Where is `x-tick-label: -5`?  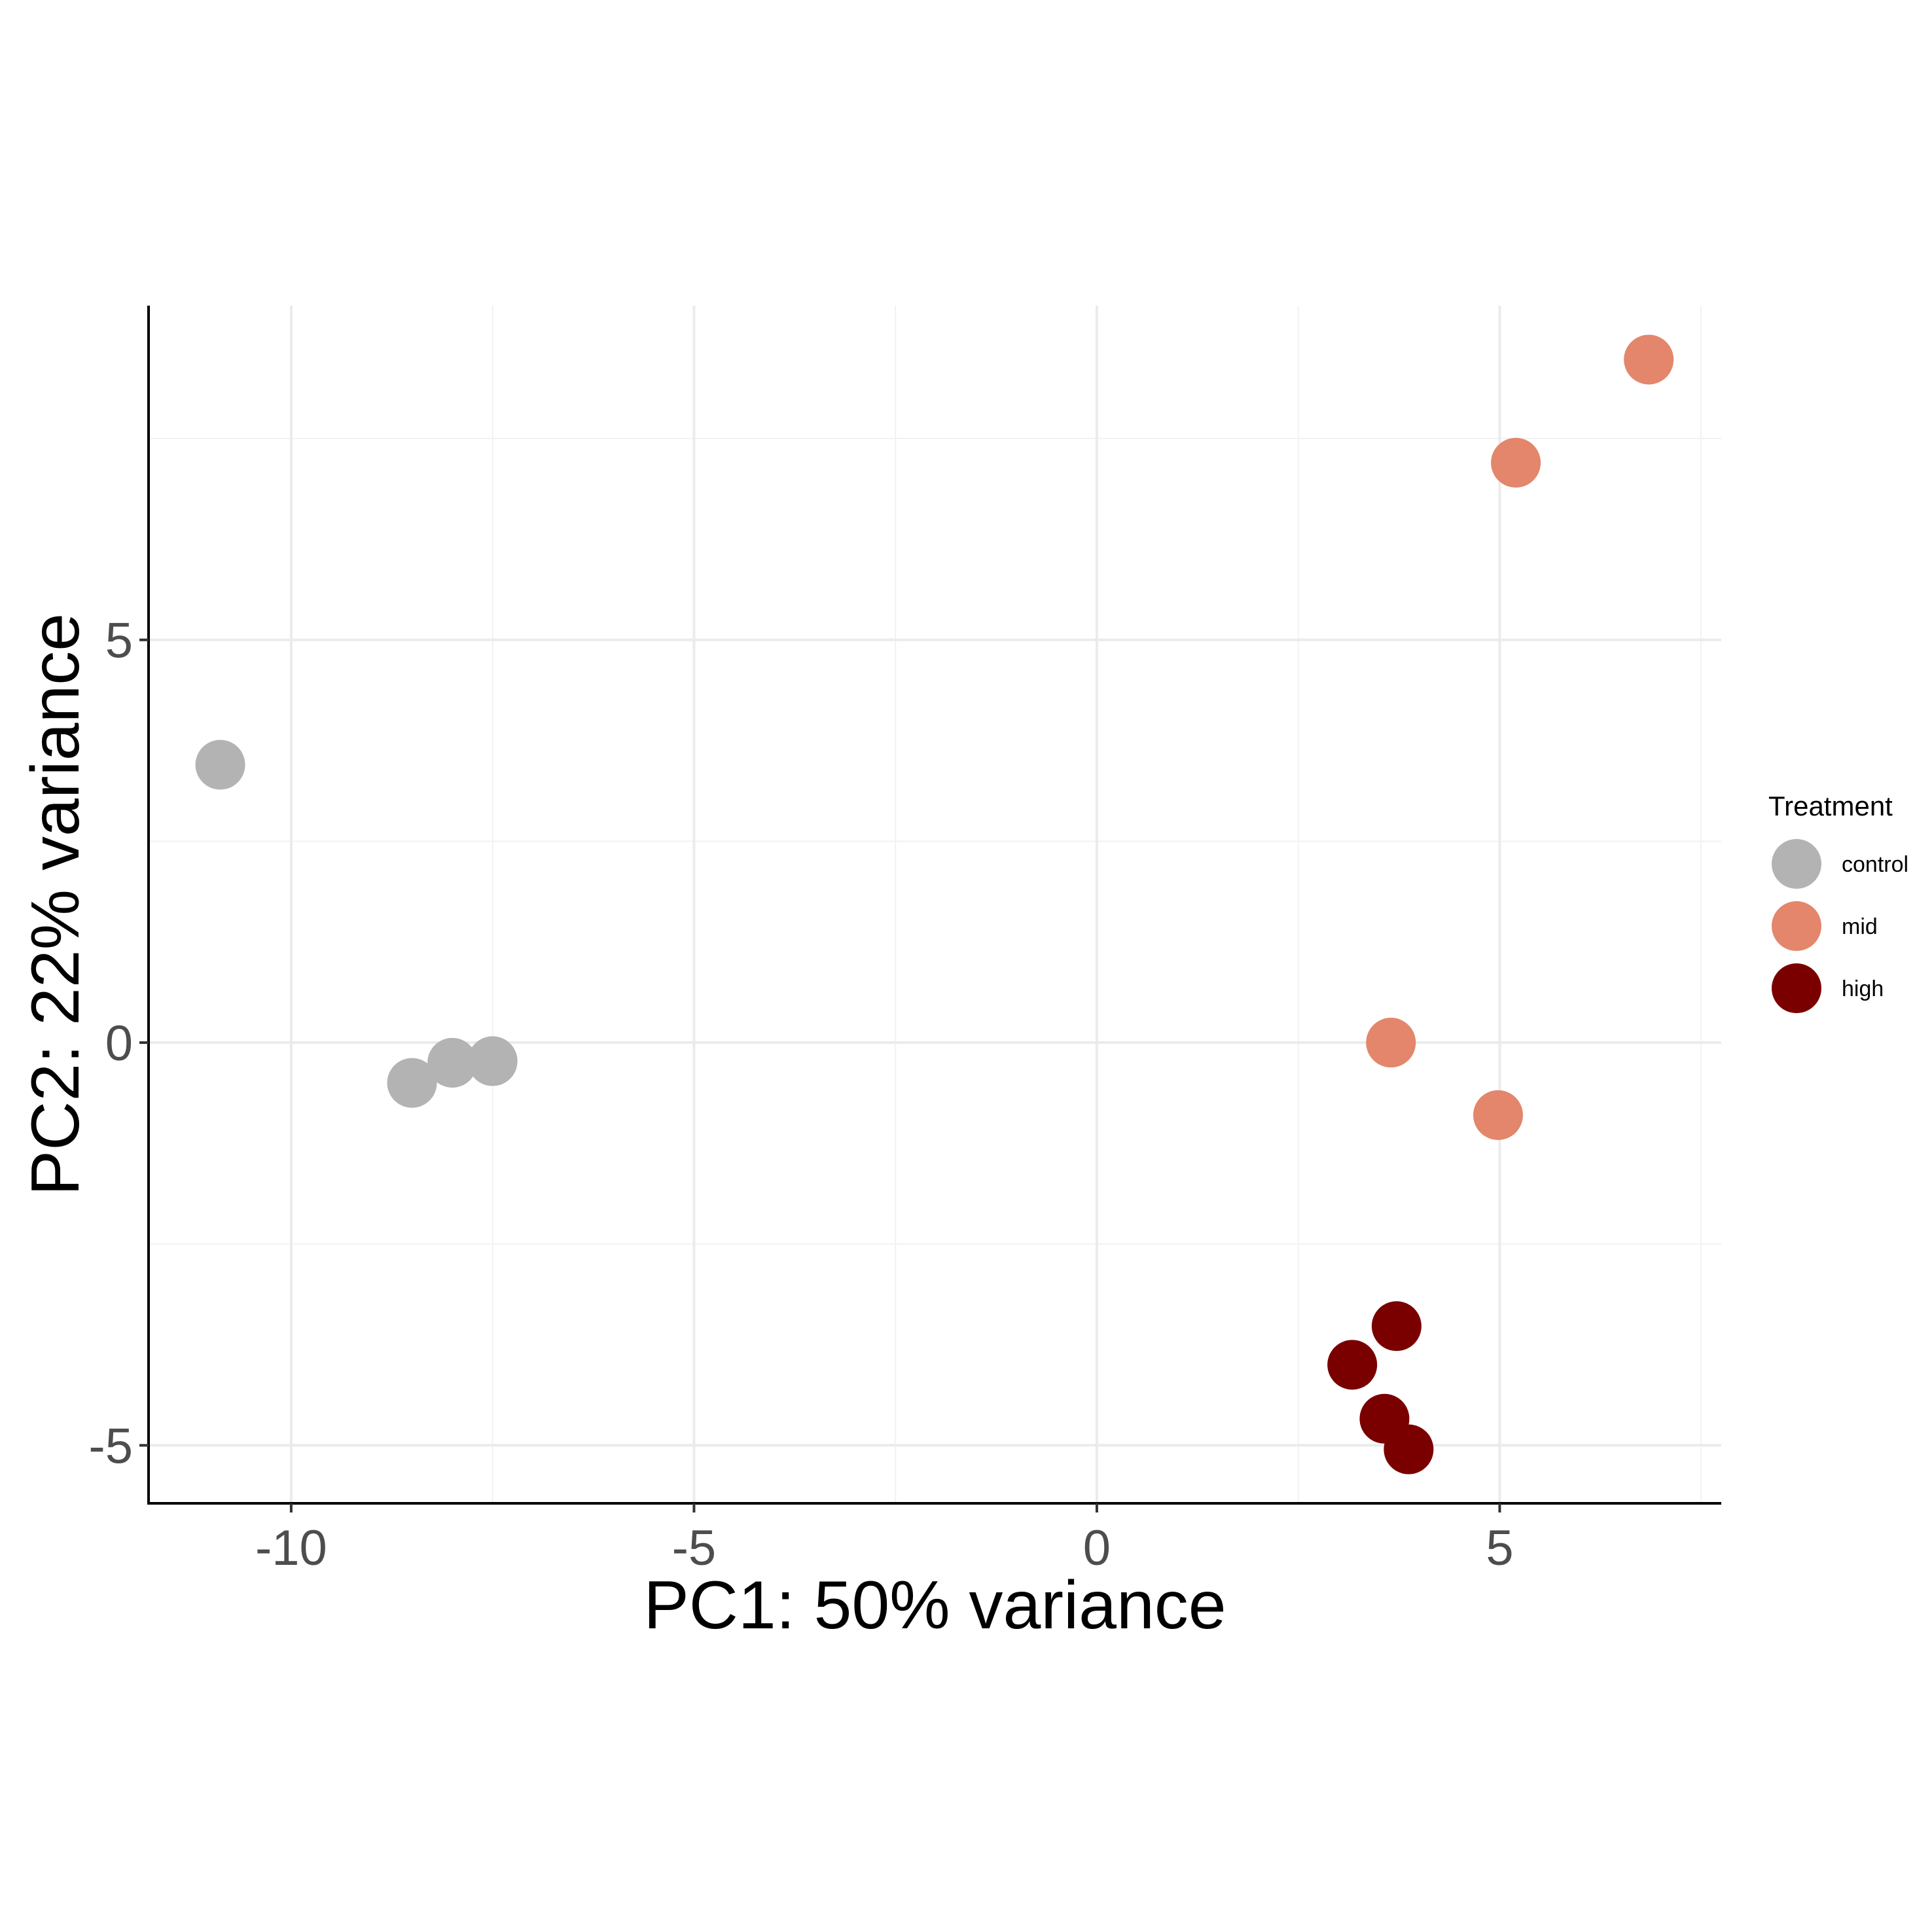
x-tick-label: -5 is located at coordinates (694, 1548).